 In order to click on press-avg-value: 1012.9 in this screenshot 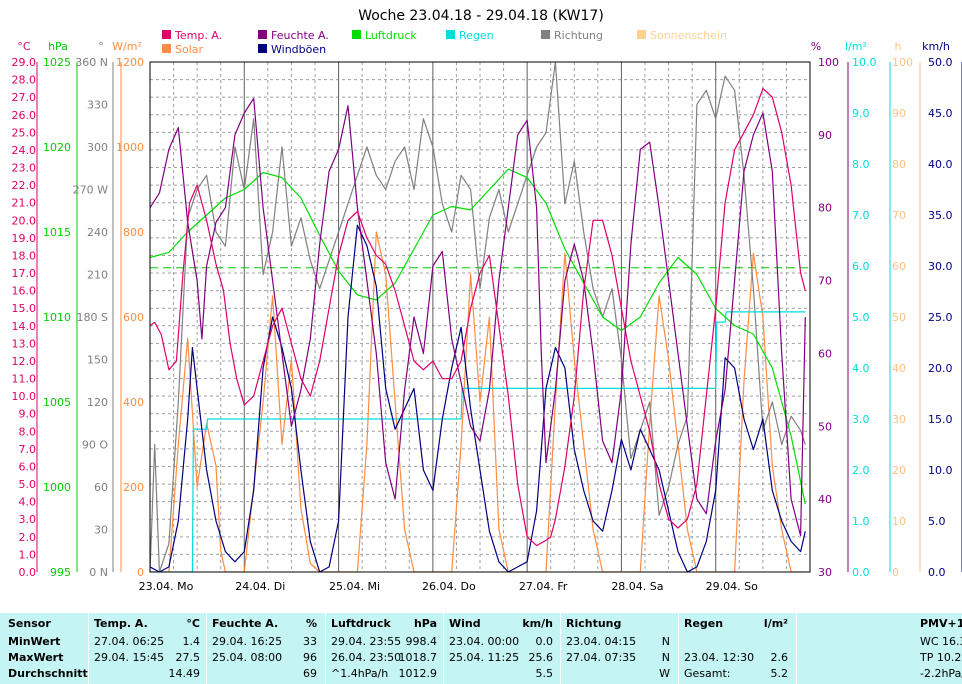, I will do `click(418, 673)`.